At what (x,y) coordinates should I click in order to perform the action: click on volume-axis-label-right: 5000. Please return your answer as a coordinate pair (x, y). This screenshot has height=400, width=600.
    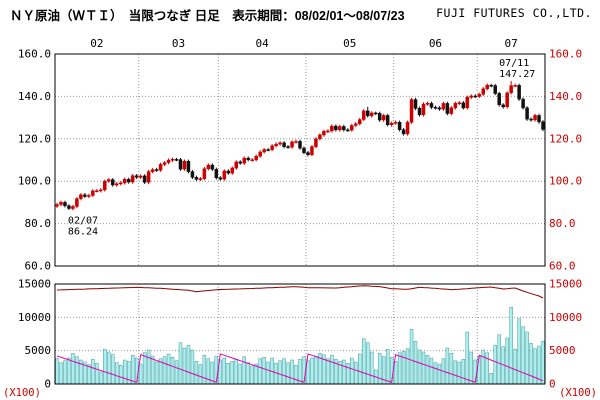
    Looking at the image, I should click on (562, 350).